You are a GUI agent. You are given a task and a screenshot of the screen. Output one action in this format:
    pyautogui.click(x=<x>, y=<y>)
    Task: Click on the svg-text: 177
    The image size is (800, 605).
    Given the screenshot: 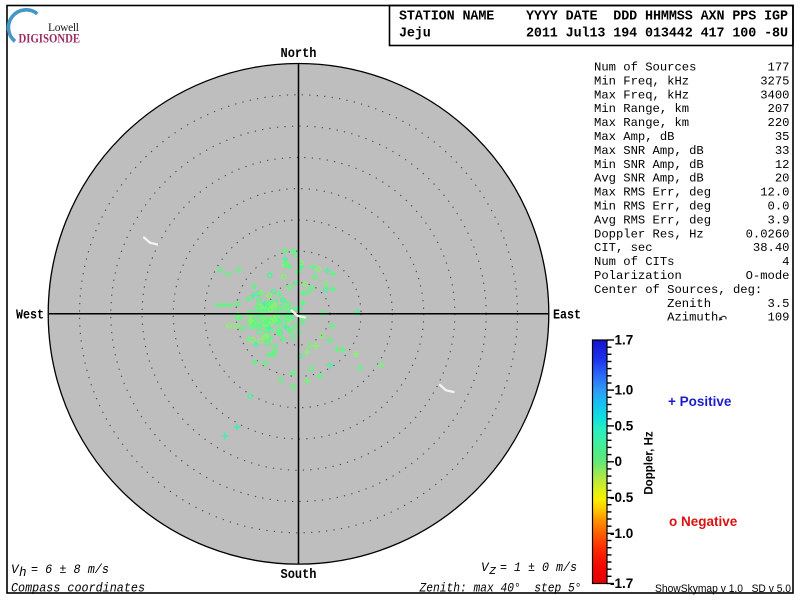 What is the action you would take?
    pyautogui.click(x=779, y=68)
    